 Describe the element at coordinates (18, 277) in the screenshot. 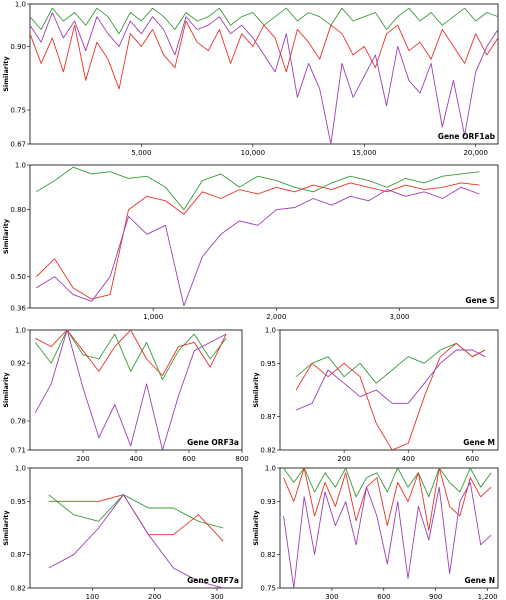

I see `y-tick-label: 0.50` at that location.